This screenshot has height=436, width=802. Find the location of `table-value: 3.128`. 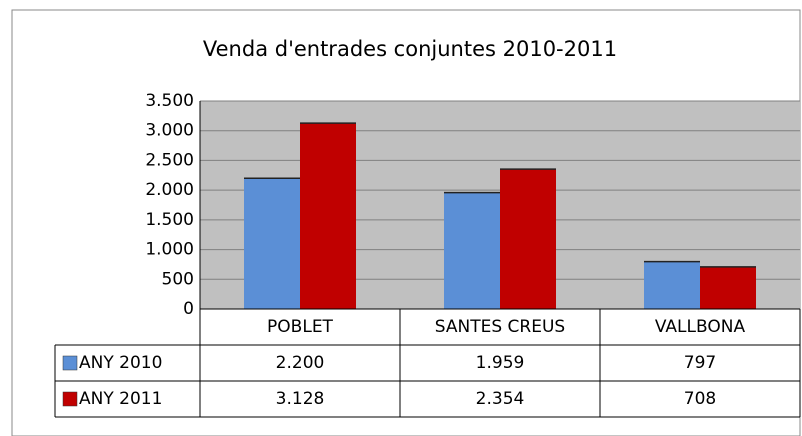

table-value: 3.128 is located at coordinates (300, 399).